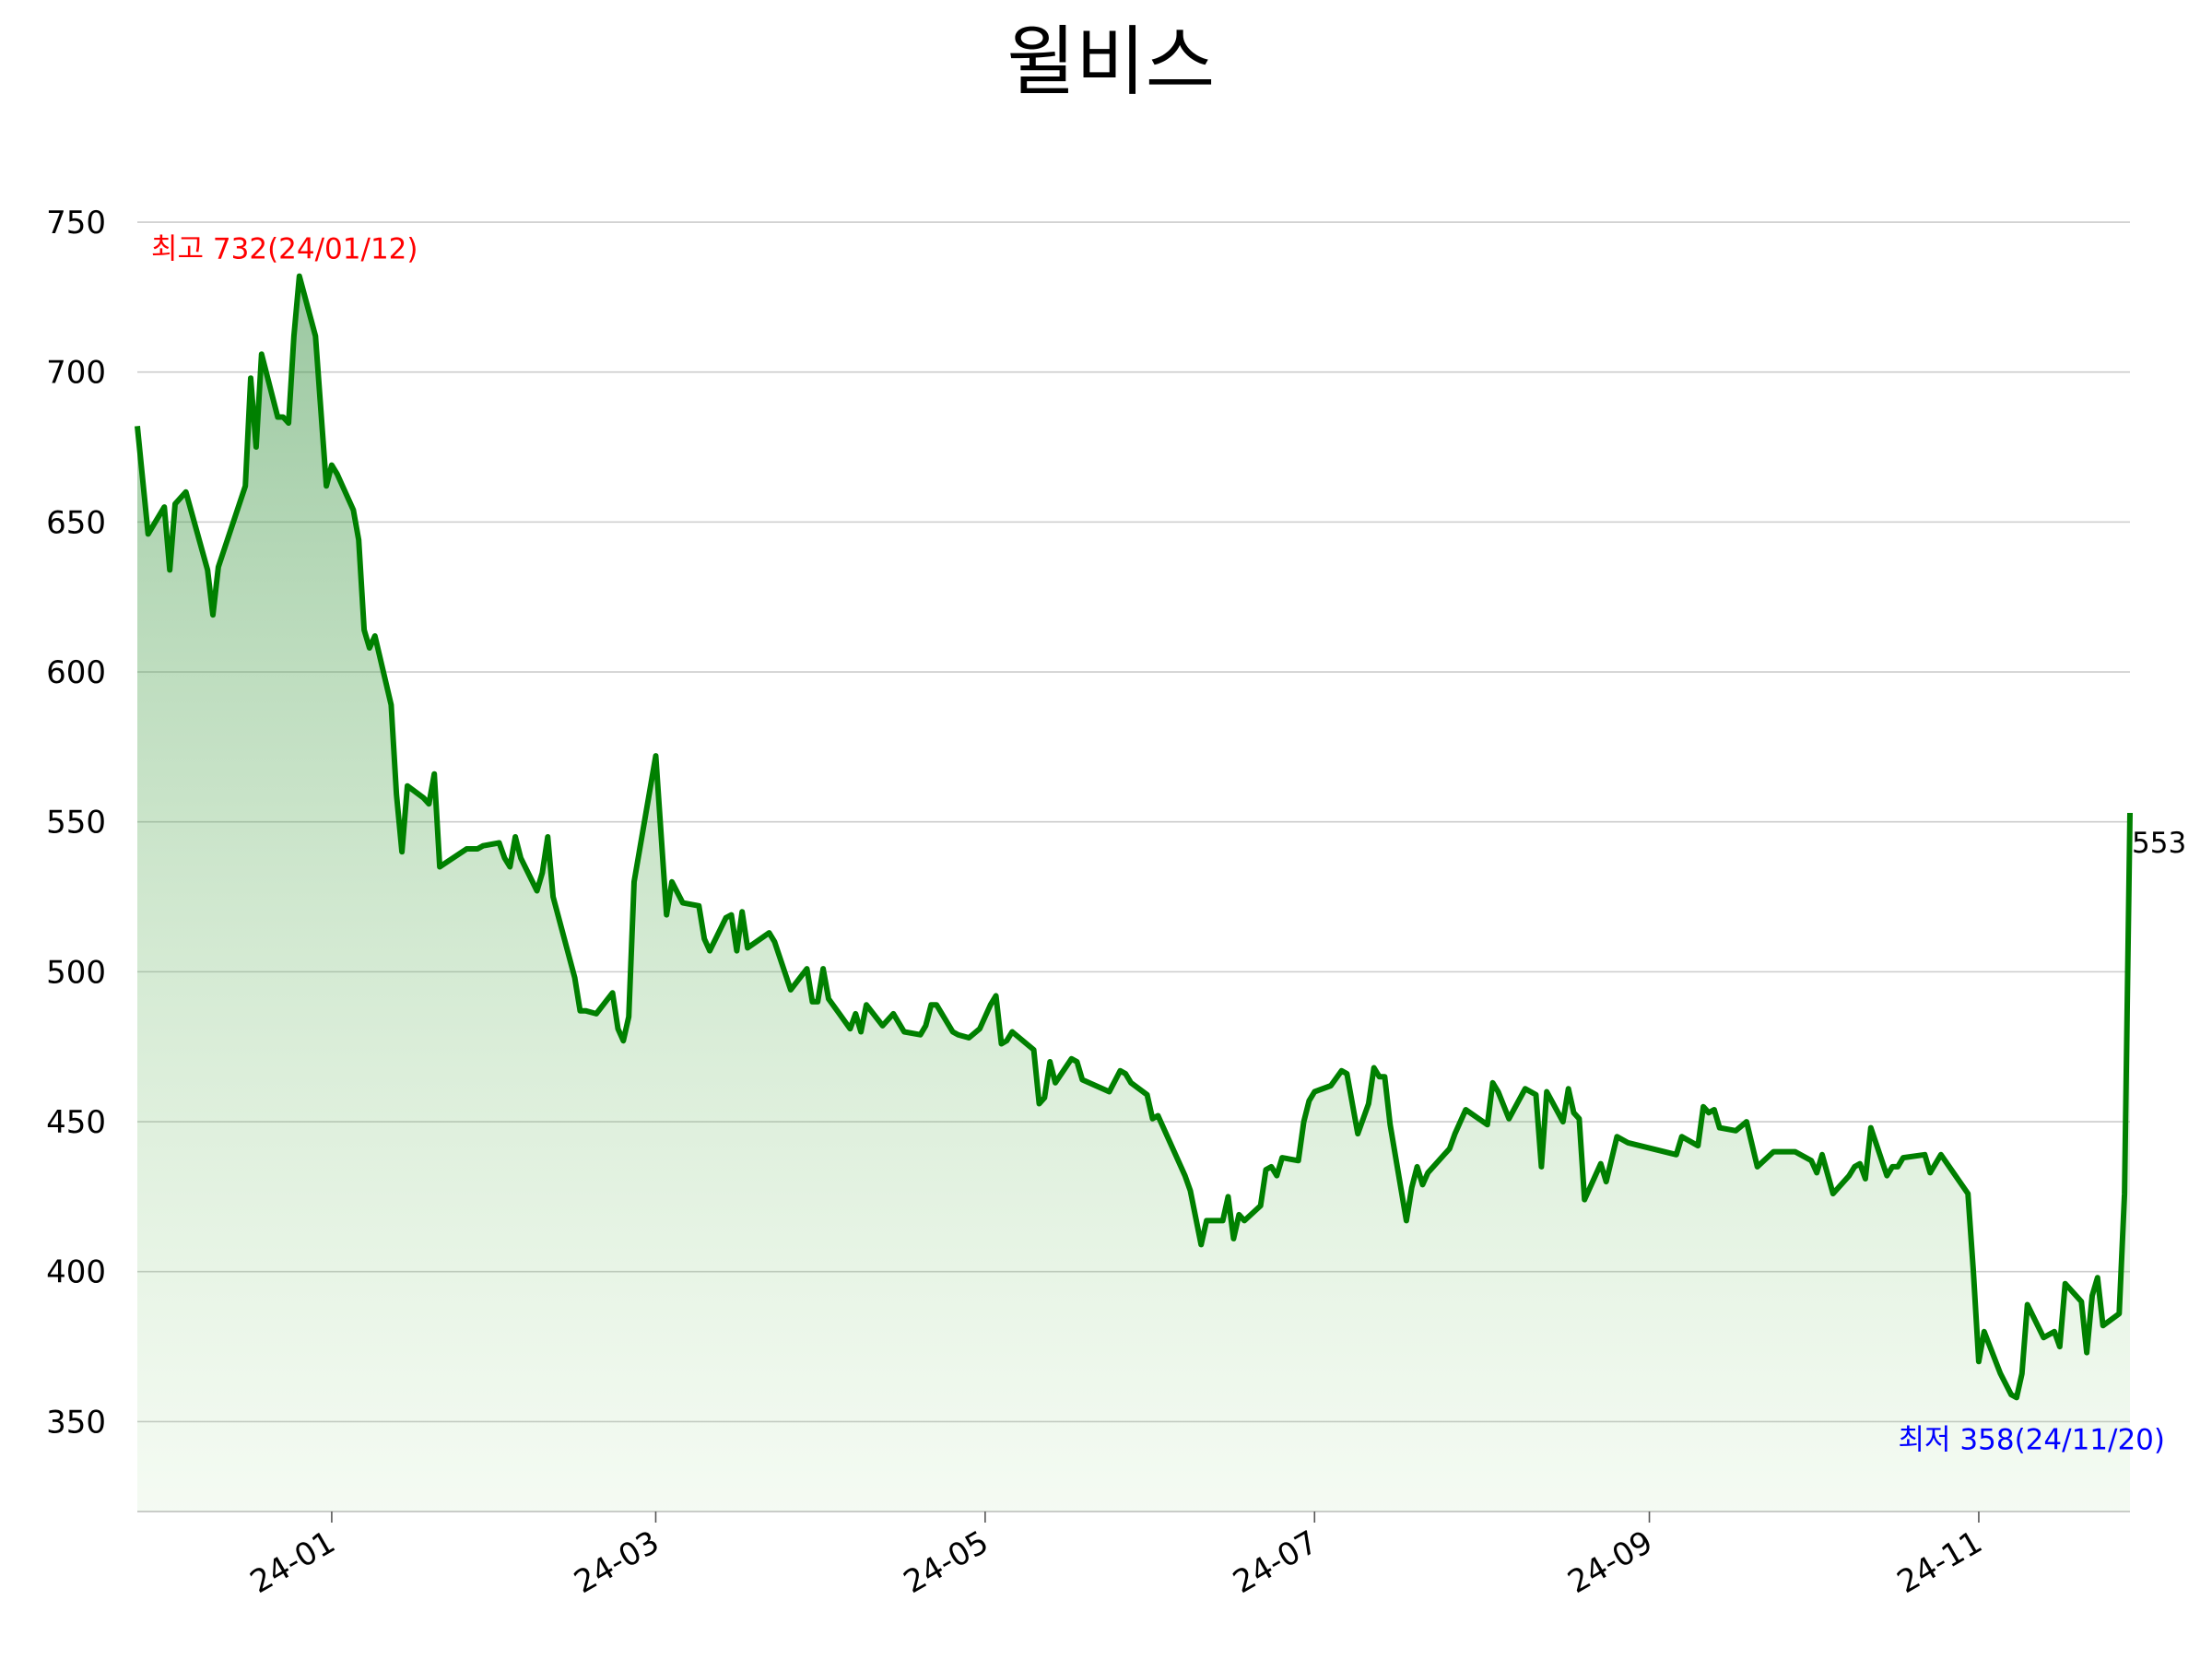 The image size is (2212, 1659). Describe the element at coordinates (76, 1272) in the screenshot. I see `y-tick-label: 400` at that location.